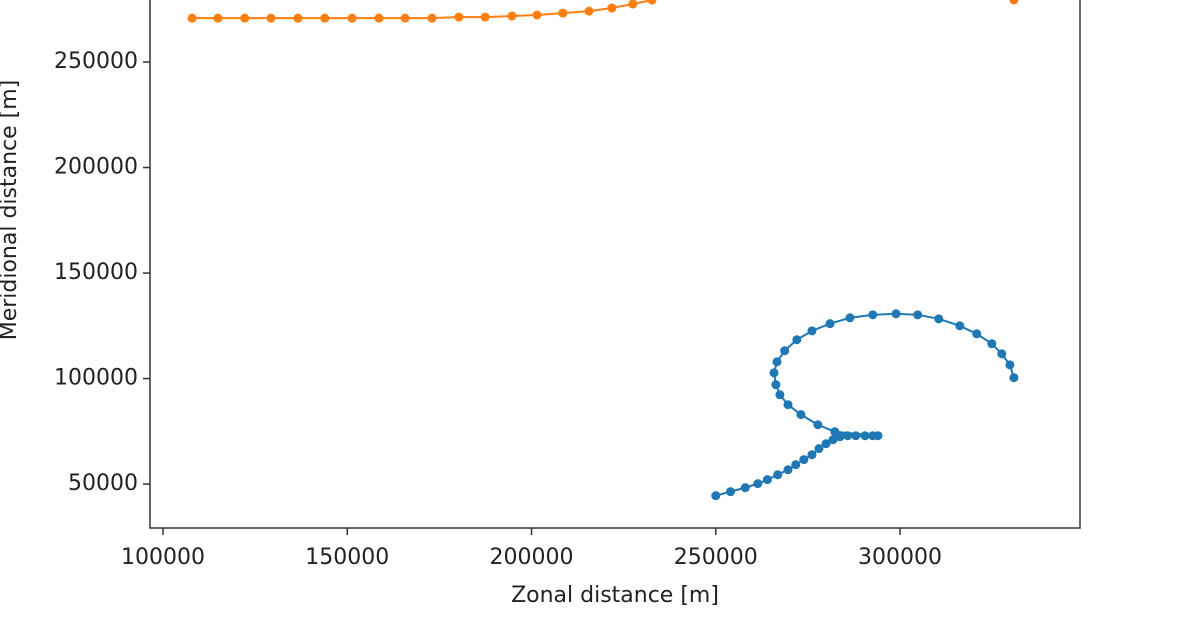  What do you see at coordinates (900, 557) in the screenshot?
I see `x-tick-label: 300000` at bounding box center [900, 557].